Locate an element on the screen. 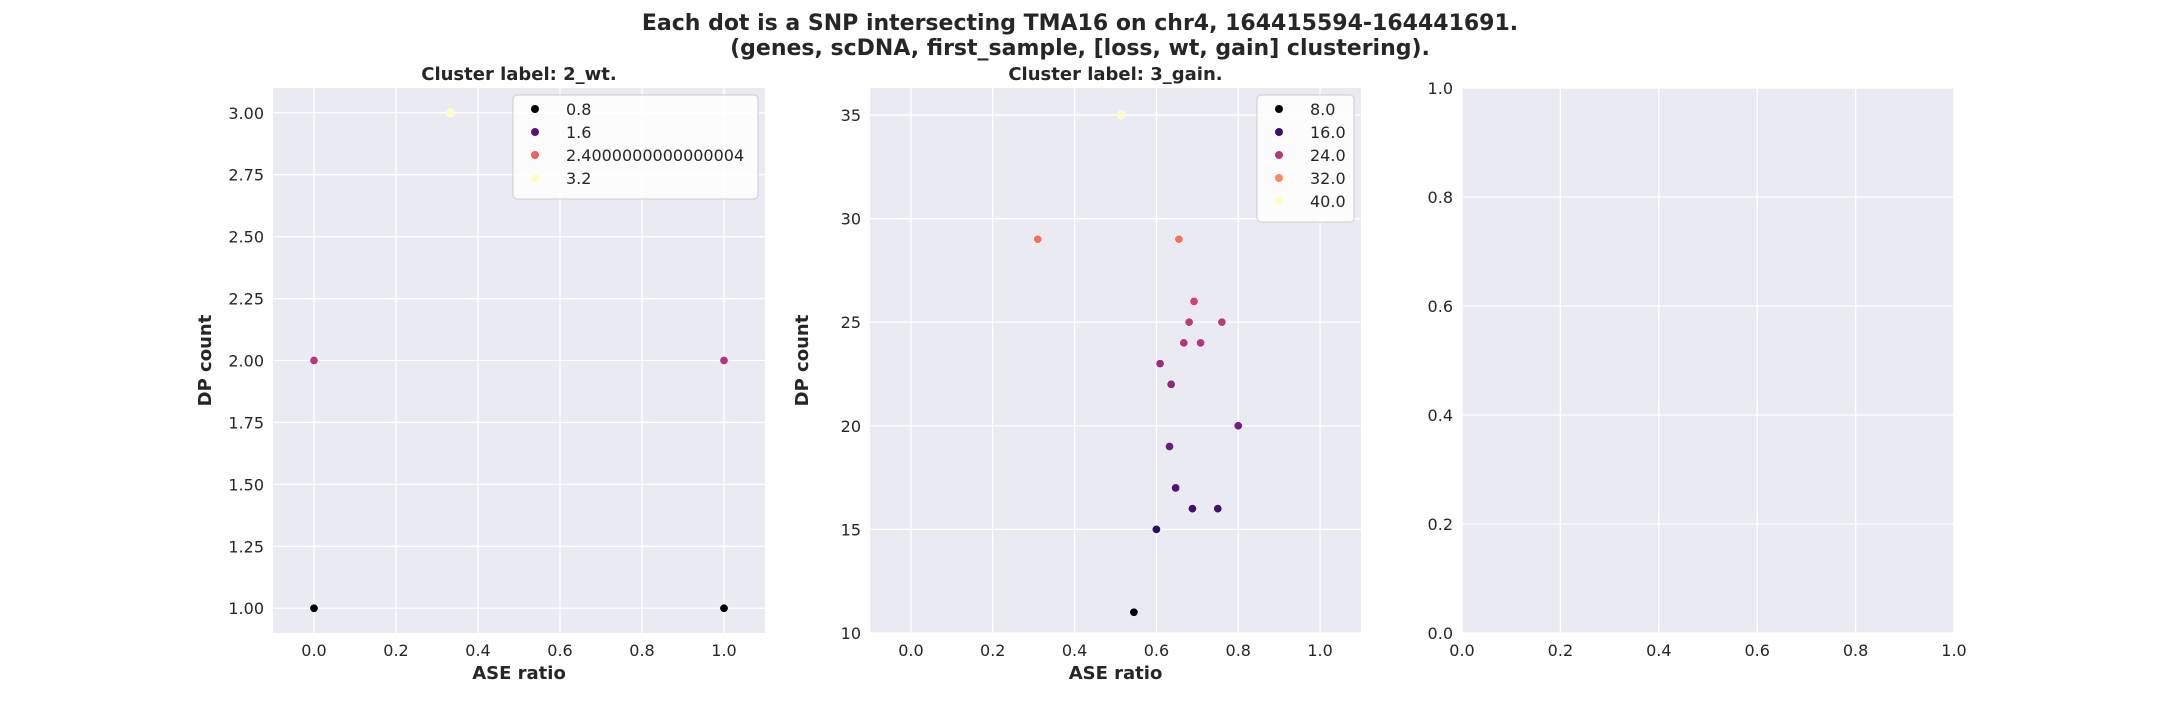 Image resolution: width=2160 pixels, height=720 pixels. y-tick-label: 0.2 is located at coordinates (1440, 524).